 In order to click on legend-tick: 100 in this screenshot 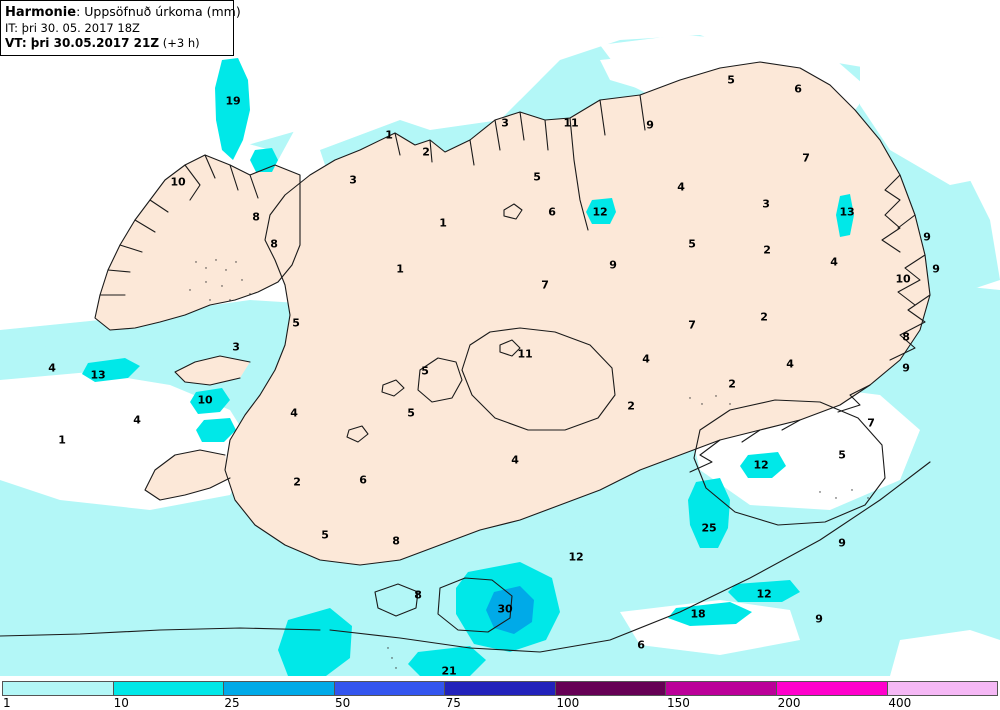, I will do `click(568, 703)`.